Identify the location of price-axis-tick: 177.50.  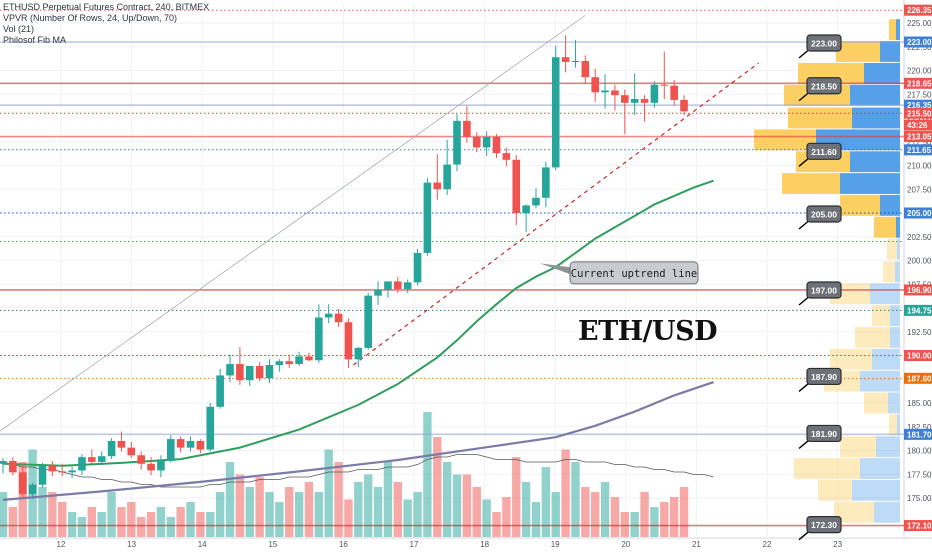
(919, 474).